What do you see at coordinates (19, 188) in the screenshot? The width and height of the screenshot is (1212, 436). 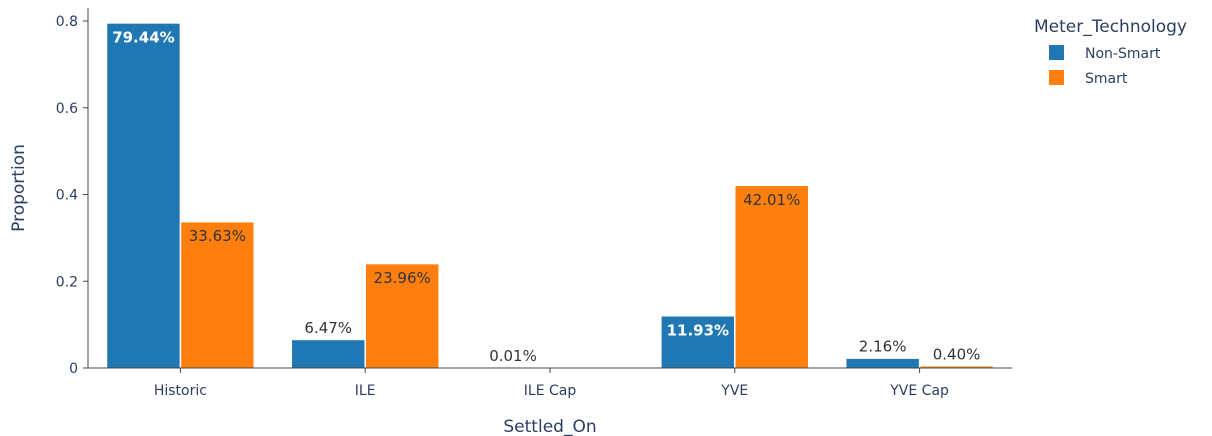 I see `y-axis-title: Proportion` at bounding box center [19, 188].